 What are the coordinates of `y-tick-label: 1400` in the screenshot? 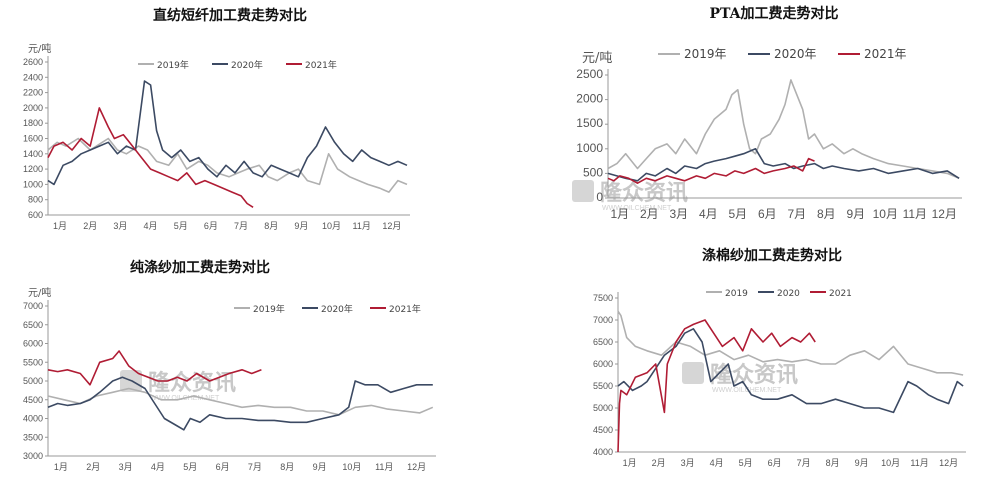 It's located at (33, 154).